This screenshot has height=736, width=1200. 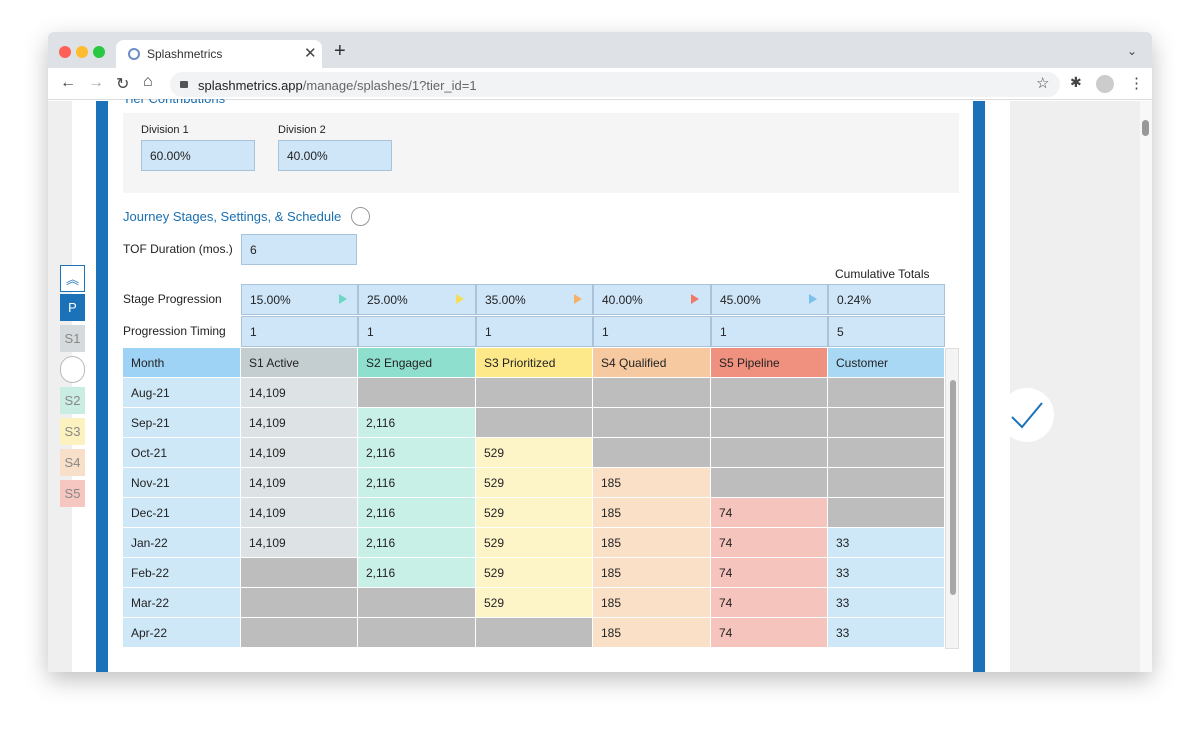 I want to click on column-header: S4 Qualified, so click(x=652, y=363).